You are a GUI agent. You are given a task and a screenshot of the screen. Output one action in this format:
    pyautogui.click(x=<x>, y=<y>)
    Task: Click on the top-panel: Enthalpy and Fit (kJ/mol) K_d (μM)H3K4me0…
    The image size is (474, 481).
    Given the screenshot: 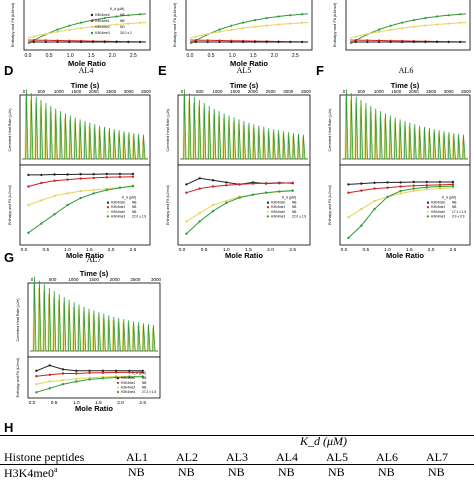 What is the action you would take?
    pyautogui.click(x=80, y=34)
    